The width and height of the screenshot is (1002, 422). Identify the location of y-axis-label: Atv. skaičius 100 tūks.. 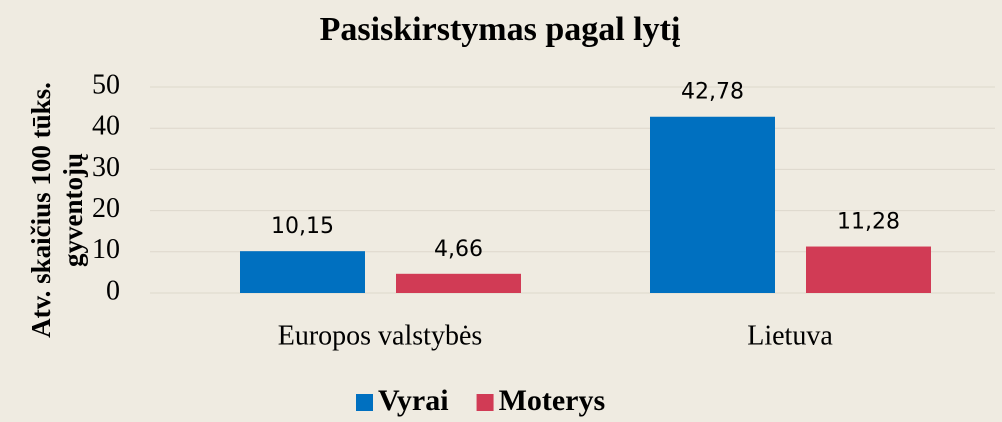
(41, 210).